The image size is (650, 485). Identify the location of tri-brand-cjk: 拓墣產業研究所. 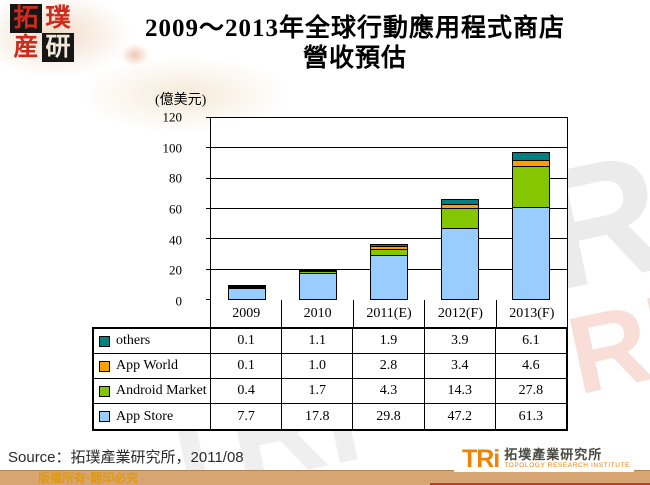
(553, 454).